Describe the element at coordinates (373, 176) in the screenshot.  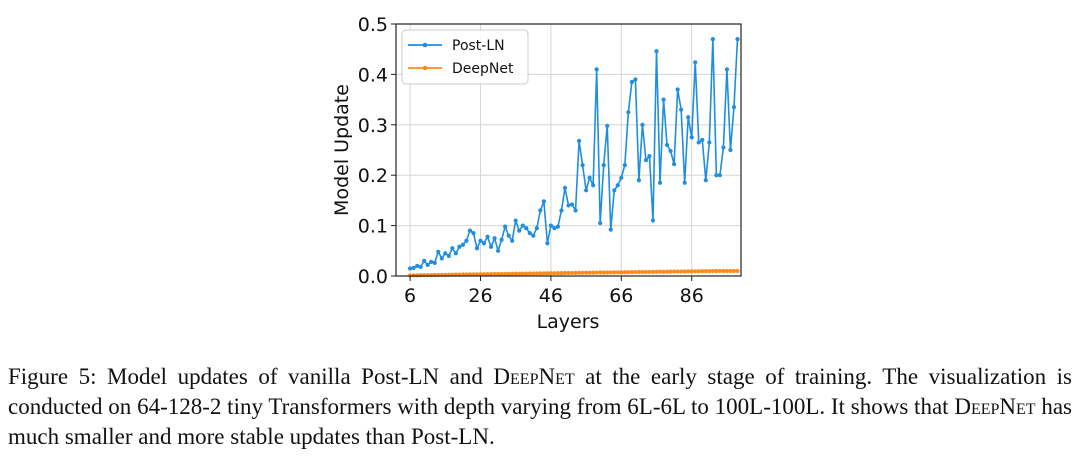
I see `y-tick-label: 0.2` at that location.